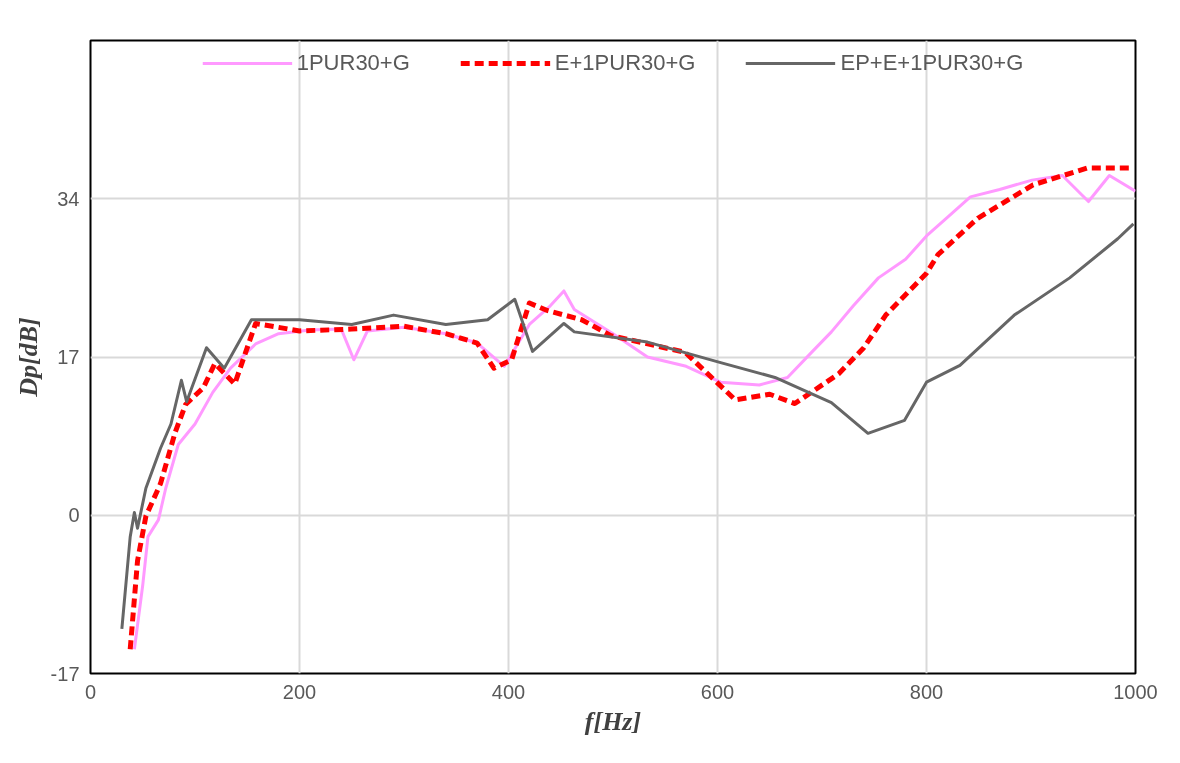 The width and height of the screenshot is (1180, 763). Describe the element at coordinates (926, 691) in the screenshot. I see `x-tick-label: 800` at that location.